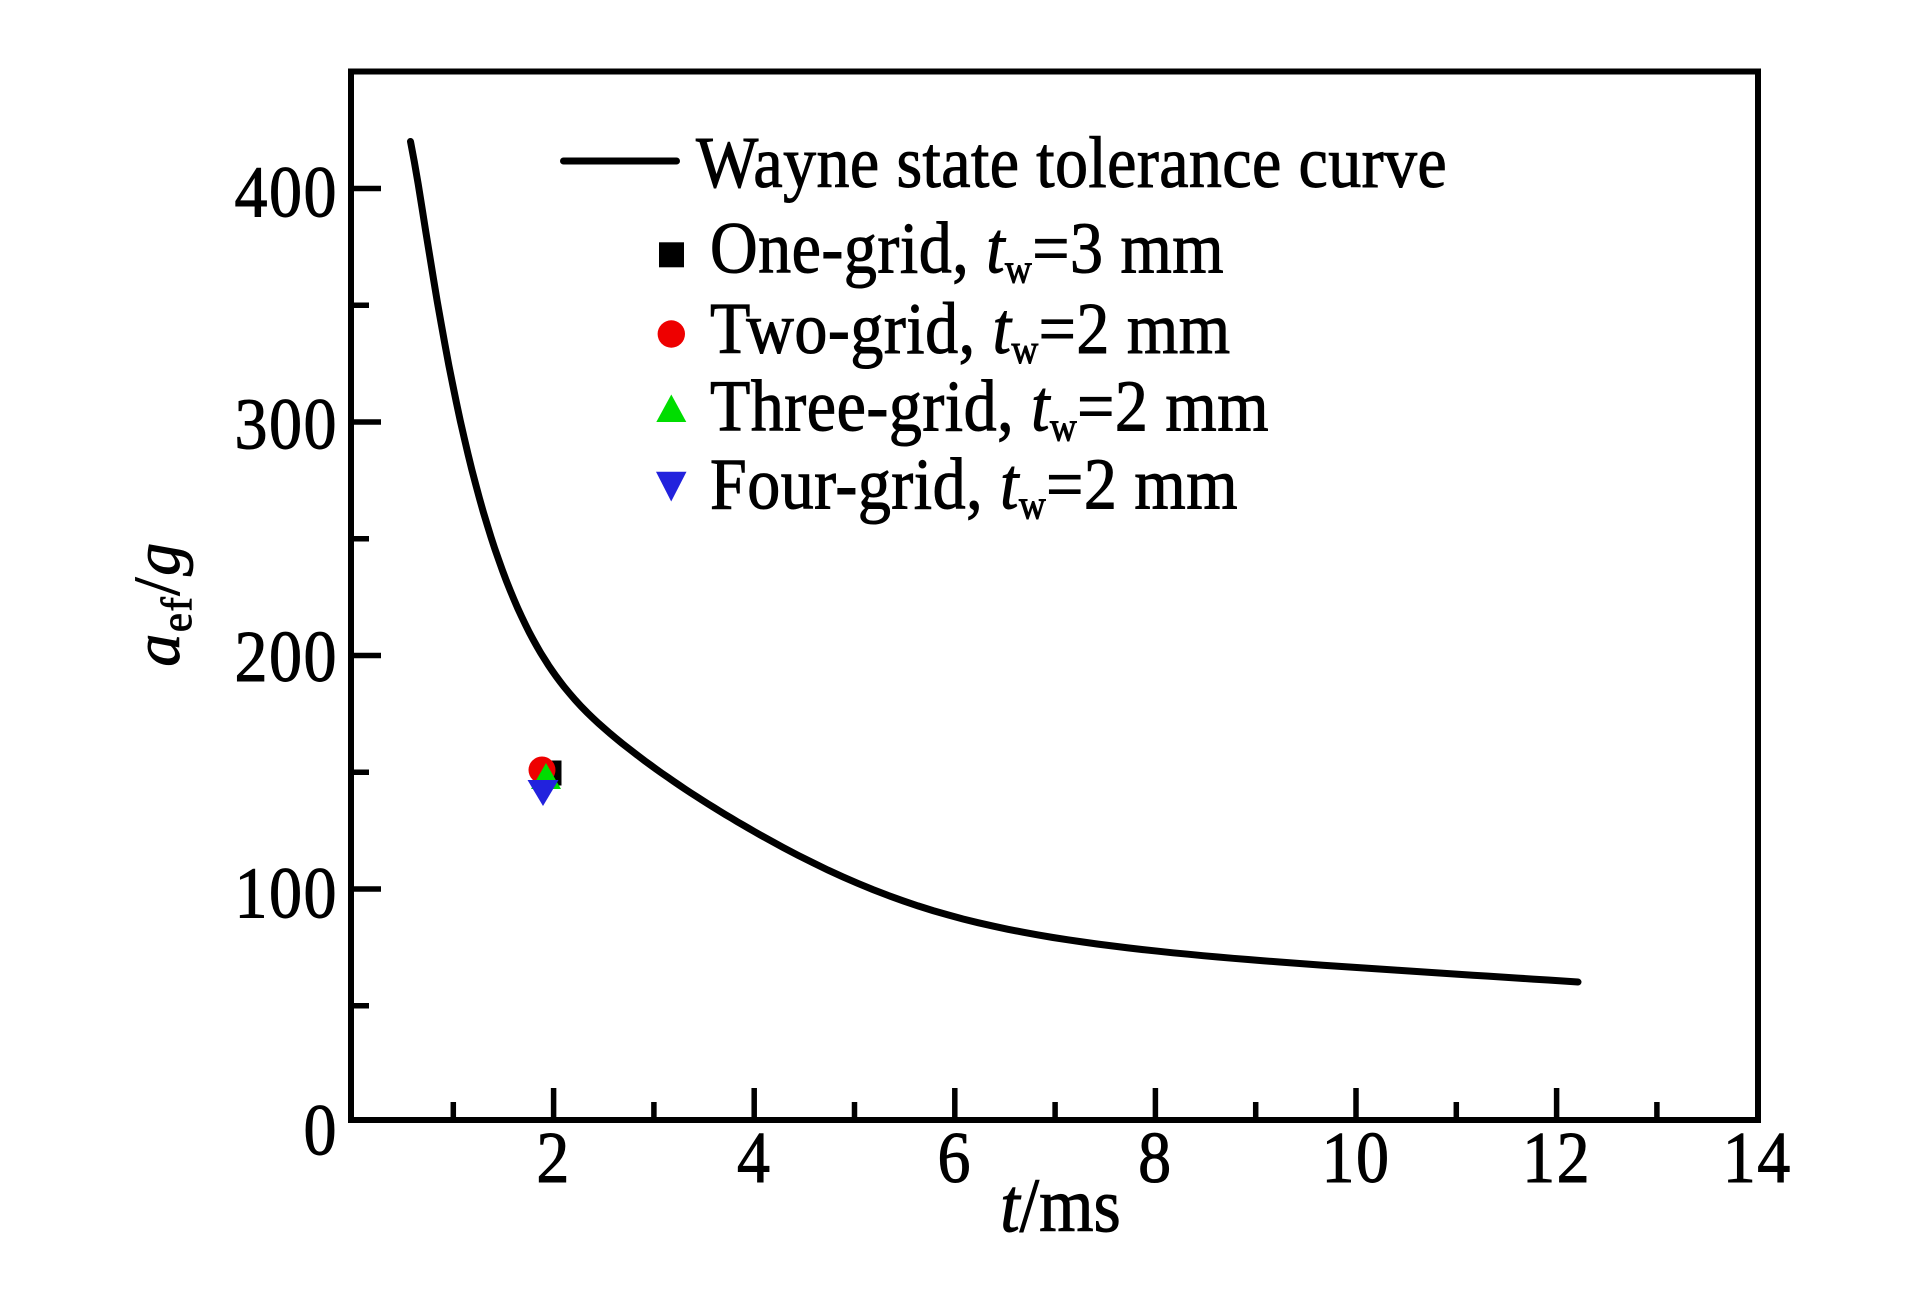  Describe the element at coordinates (1060, 1206) in the screenshot. I see `svg-text: t/ms` at that location.